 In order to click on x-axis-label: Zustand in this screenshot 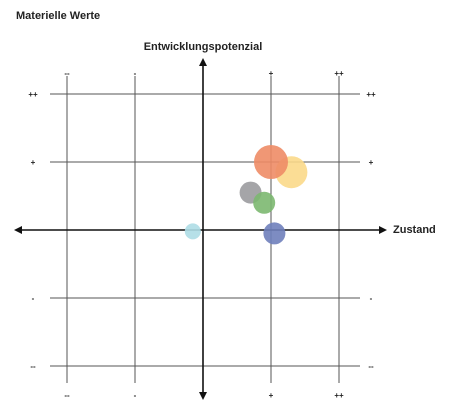, I will do `click(414, 230)`.